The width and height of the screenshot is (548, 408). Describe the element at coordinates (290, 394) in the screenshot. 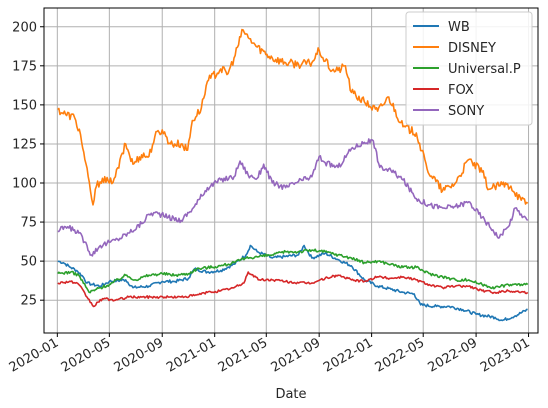

I see `x-axis-label: Date` at that location.